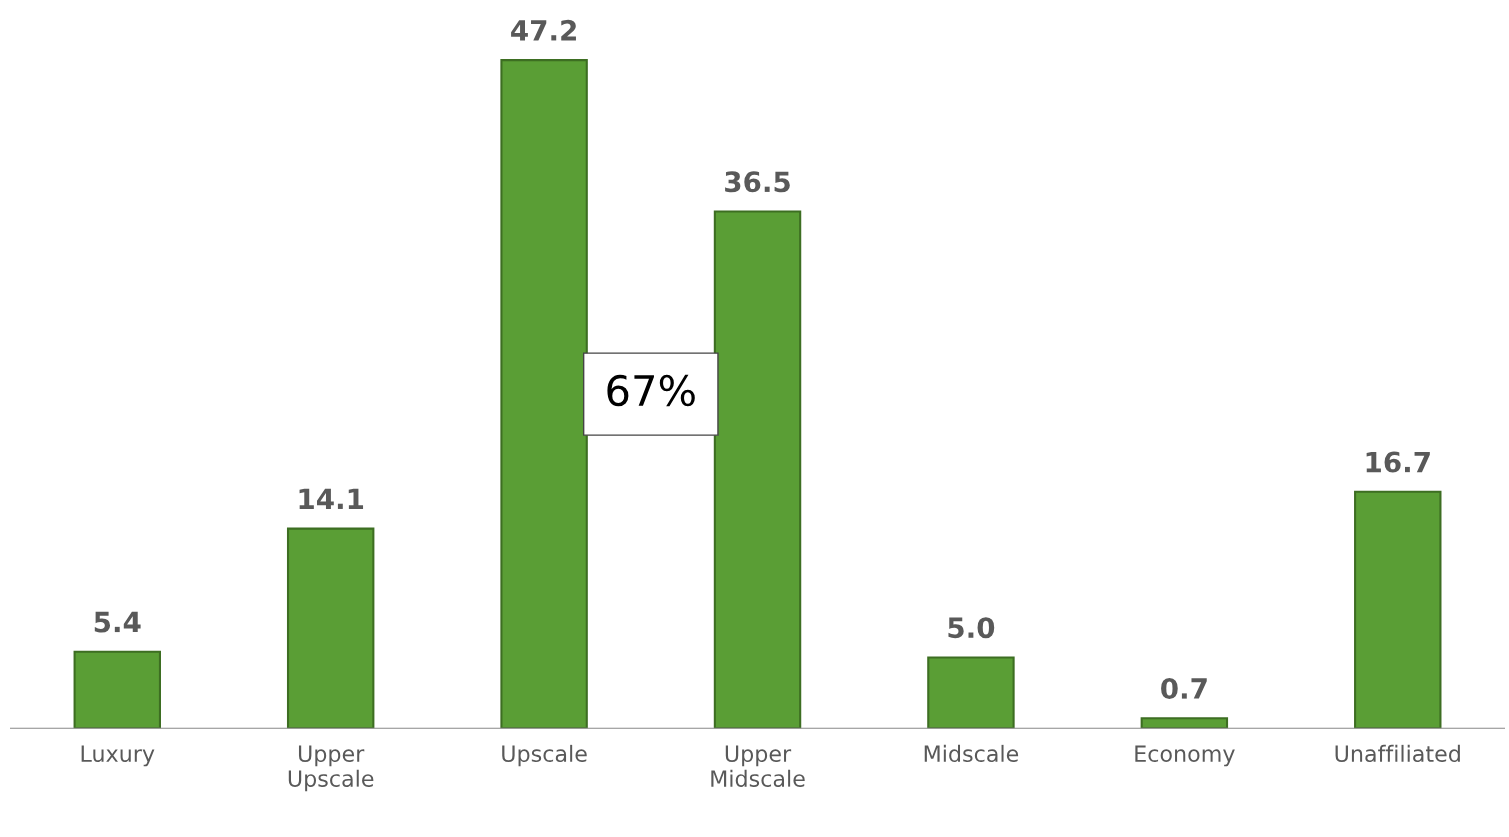  Describe the element at coordinates (1398, 462) in the screenshot. I see `data-label: 16.7` at that location.